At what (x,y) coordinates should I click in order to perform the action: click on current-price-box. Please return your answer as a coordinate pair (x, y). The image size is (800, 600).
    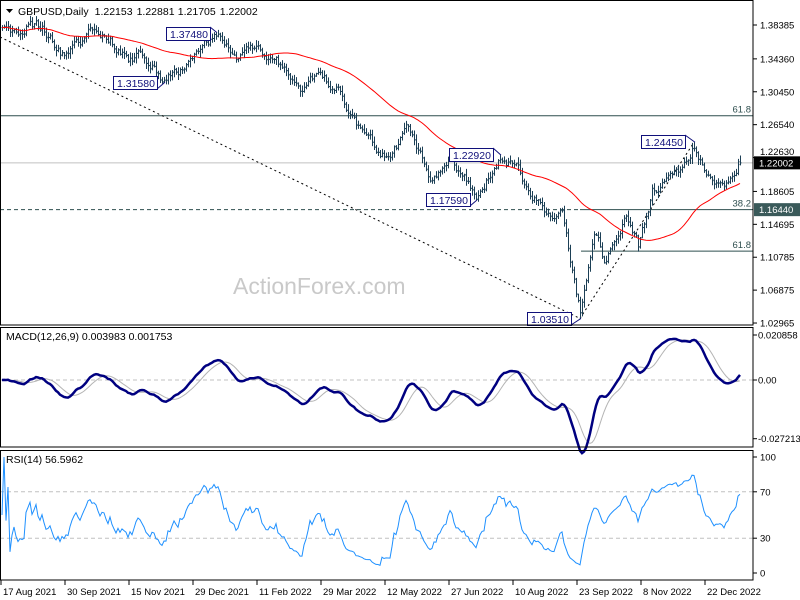
    Looking at the image, I should click on (777, 163).